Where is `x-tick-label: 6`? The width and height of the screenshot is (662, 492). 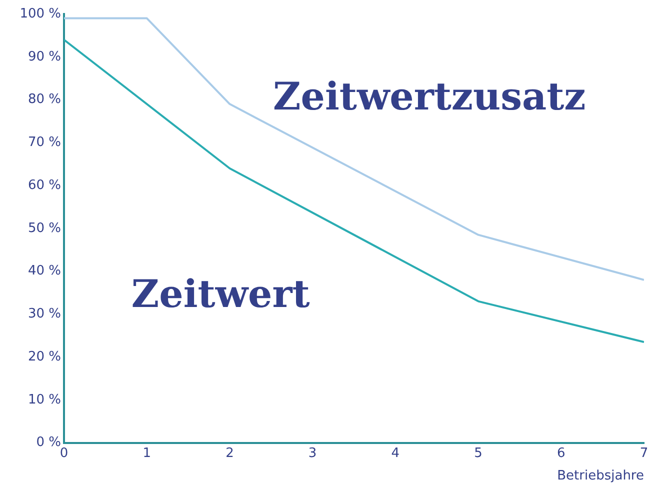 x-tick-label: 6 is located at coordinates (561, 453).